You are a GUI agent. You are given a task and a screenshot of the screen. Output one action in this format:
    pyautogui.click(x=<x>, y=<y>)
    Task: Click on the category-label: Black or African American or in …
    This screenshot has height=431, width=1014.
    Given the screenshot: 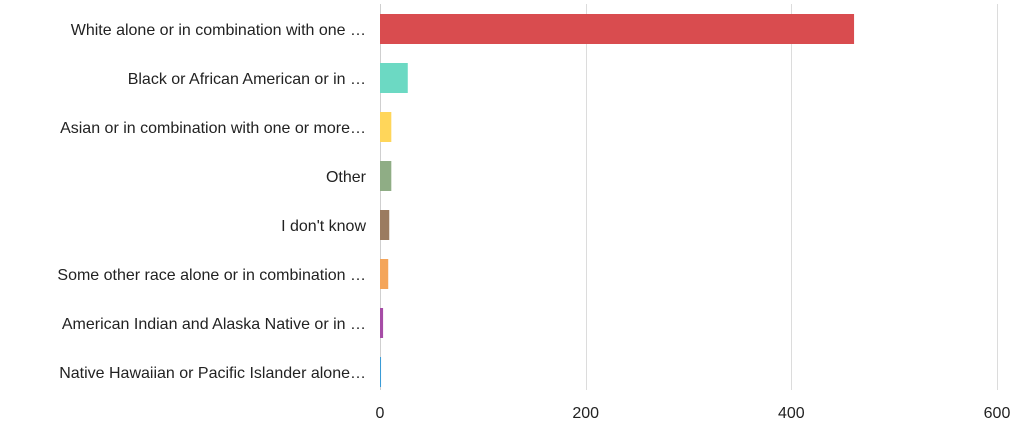 What is the action you would take?
    pyautogui.click(x=247, y=79)
    